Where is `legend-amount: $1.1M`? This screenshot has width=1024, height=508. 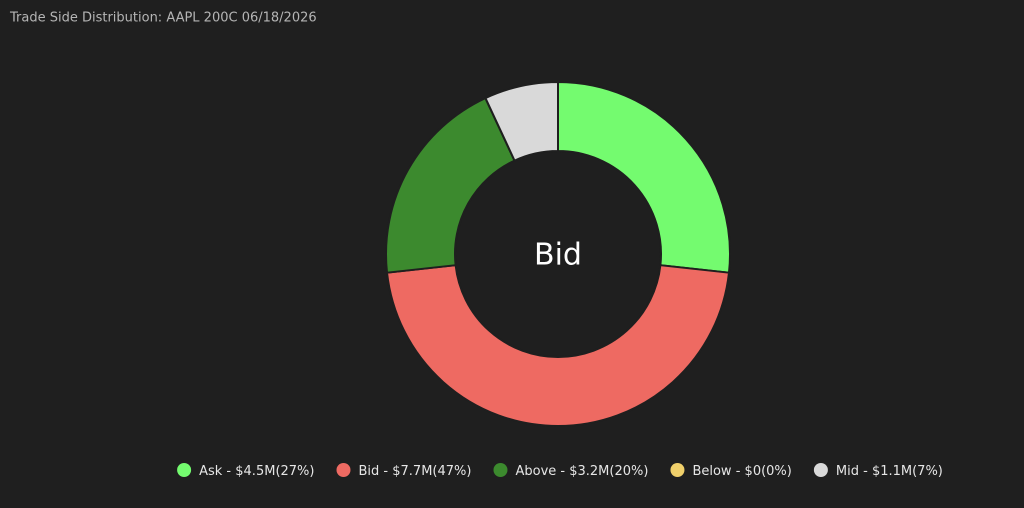 legend-amount: $1.1M is located at coordinates (892, 471).